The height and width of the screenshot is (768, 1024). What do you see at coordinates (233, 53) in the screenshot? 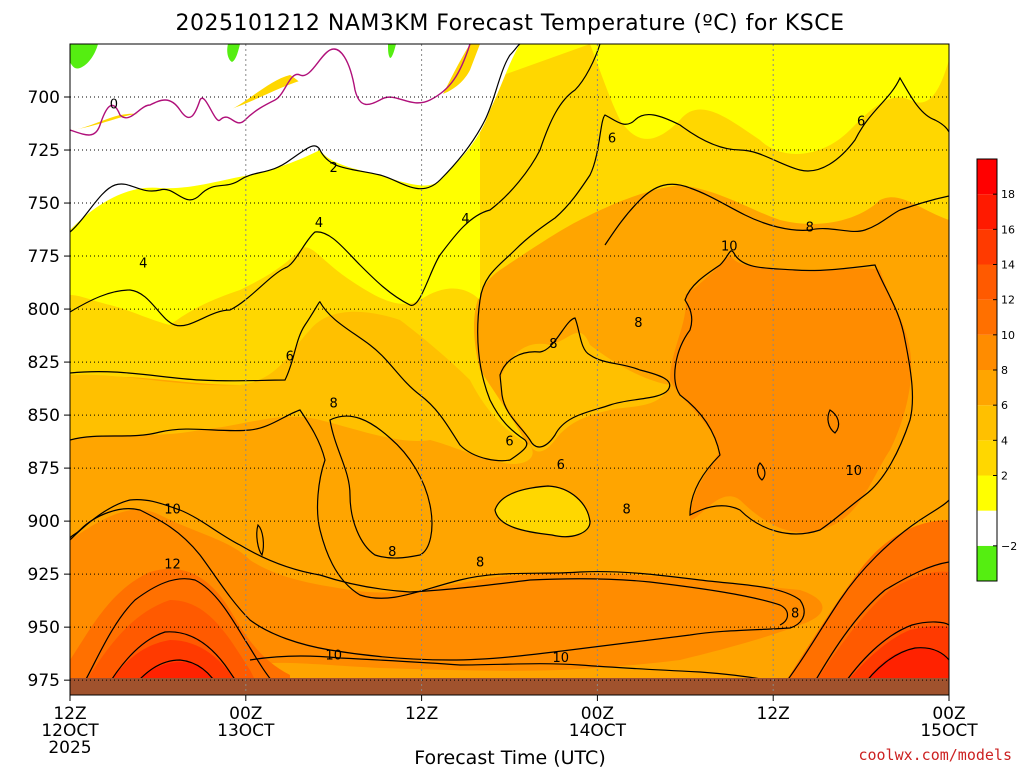
I see `field-band-below-0-b` at bounding box center [233, 53].